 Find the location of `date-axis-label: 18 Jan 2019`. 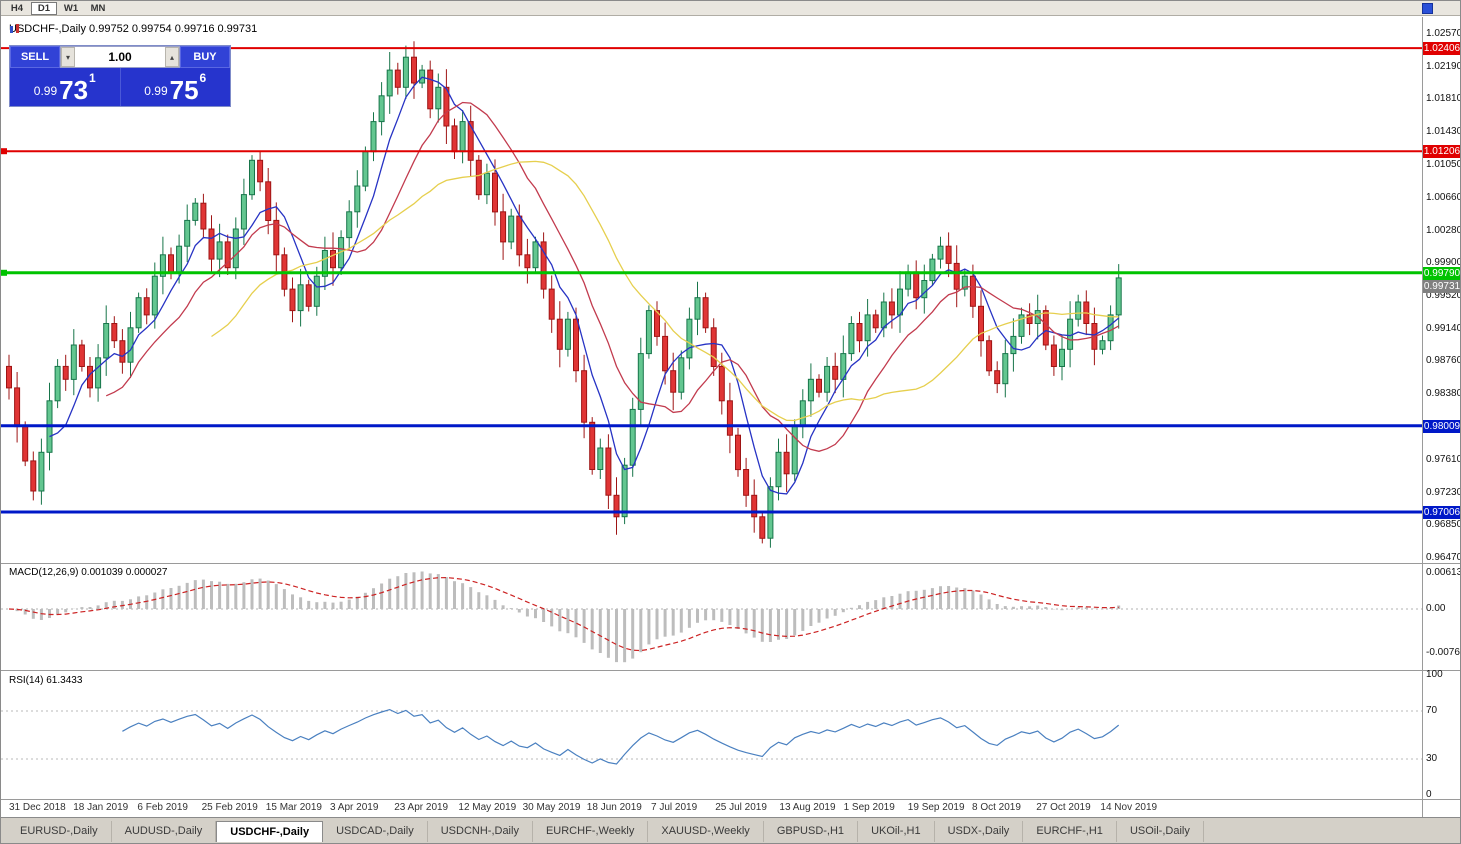

date-axis-label: 18 Jan 2019 is located at coordinates (101, 807).